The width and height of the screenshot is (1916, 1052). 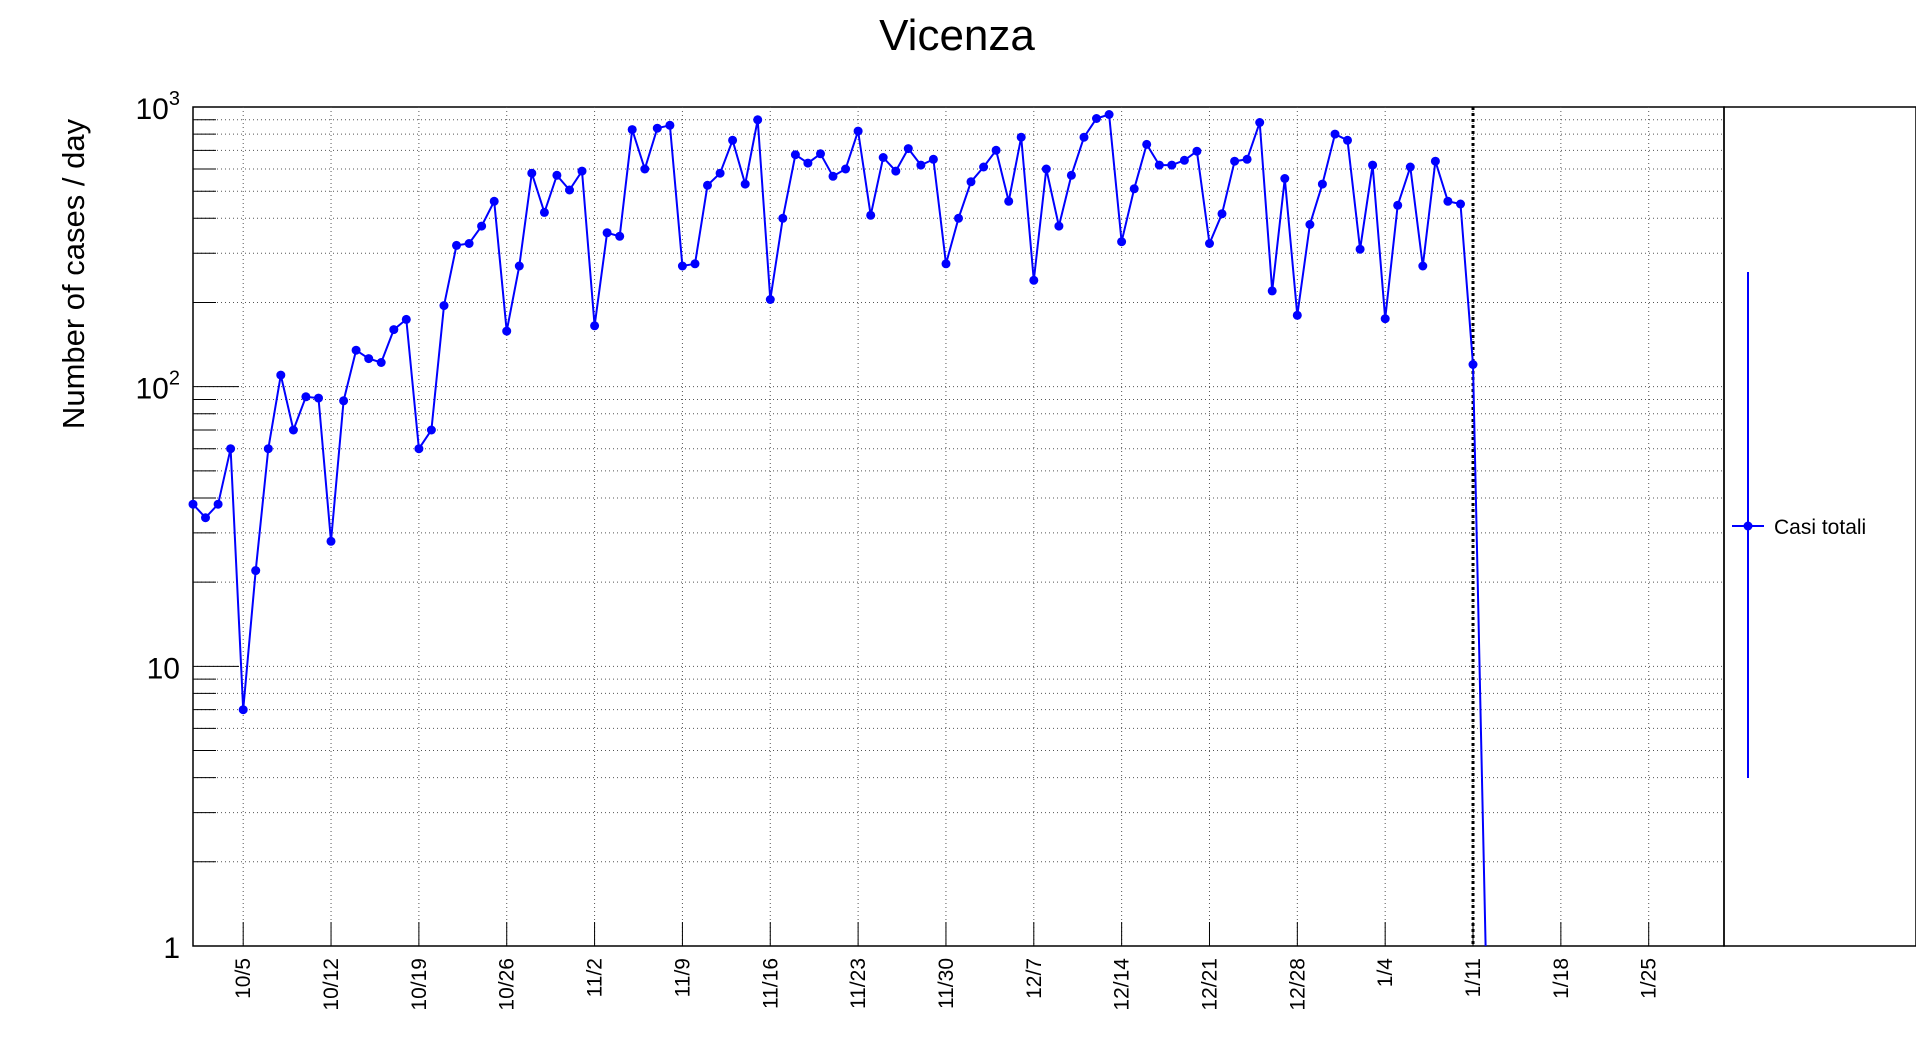 I want to click on x-tick-label: 1/18, so click(x=1561, y=978).